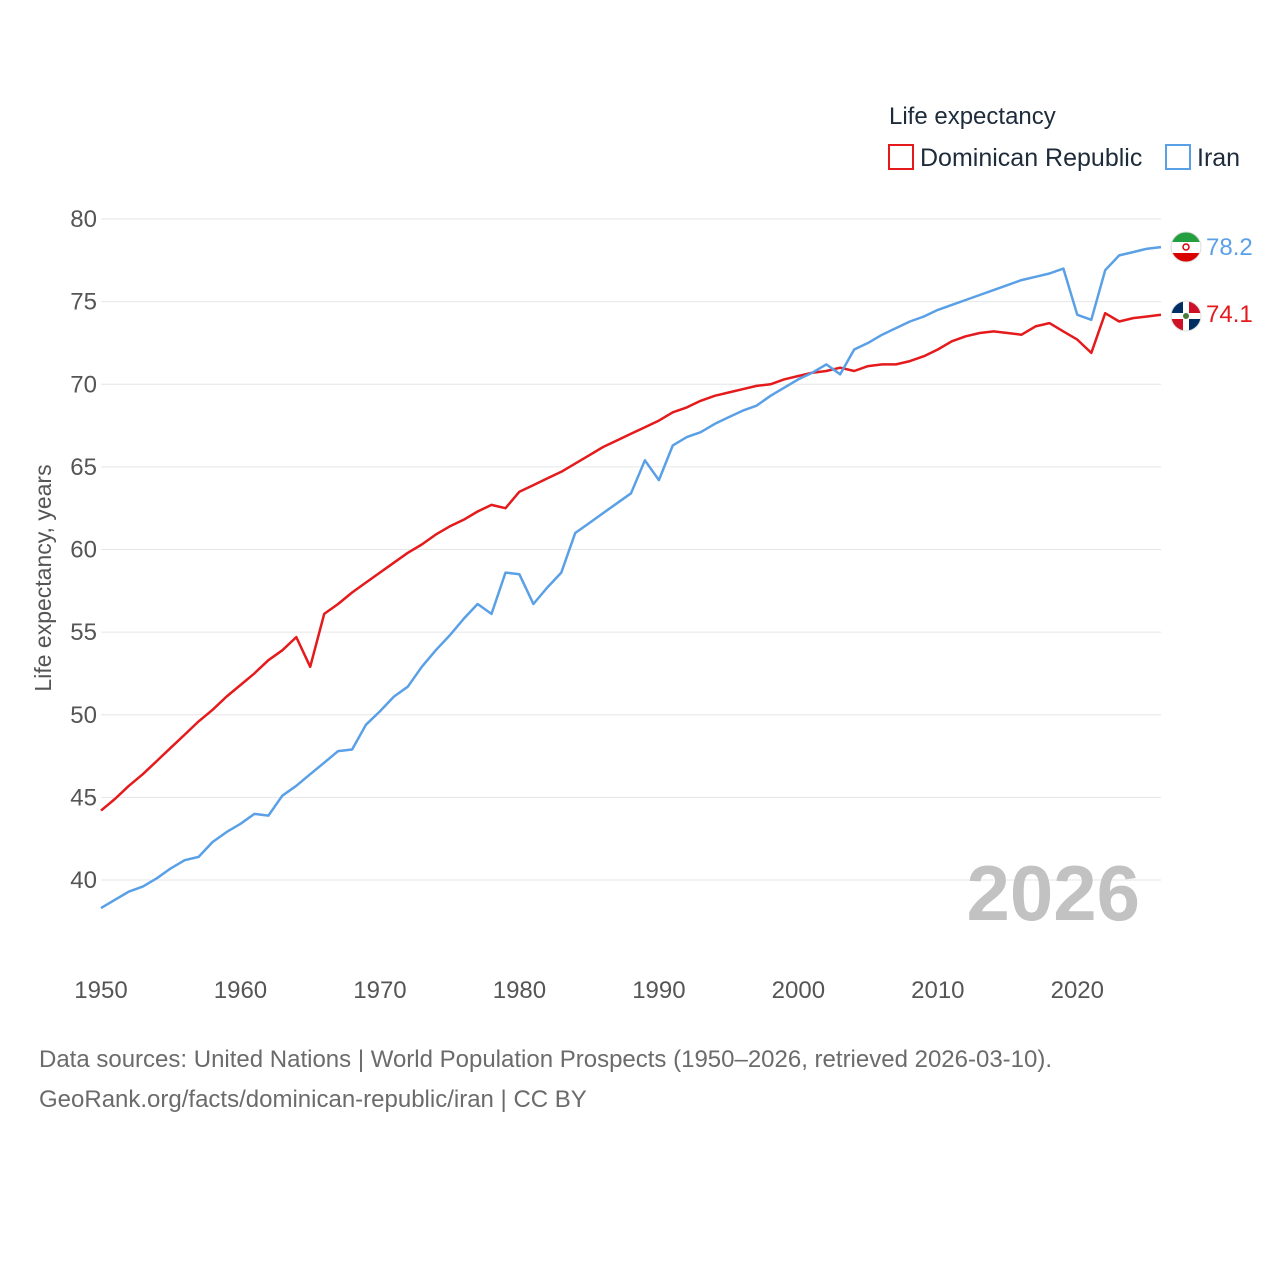 This screenshot has width=1280, height=1280. I want to click on x-tick-2010: 2010, so click(937, 990).